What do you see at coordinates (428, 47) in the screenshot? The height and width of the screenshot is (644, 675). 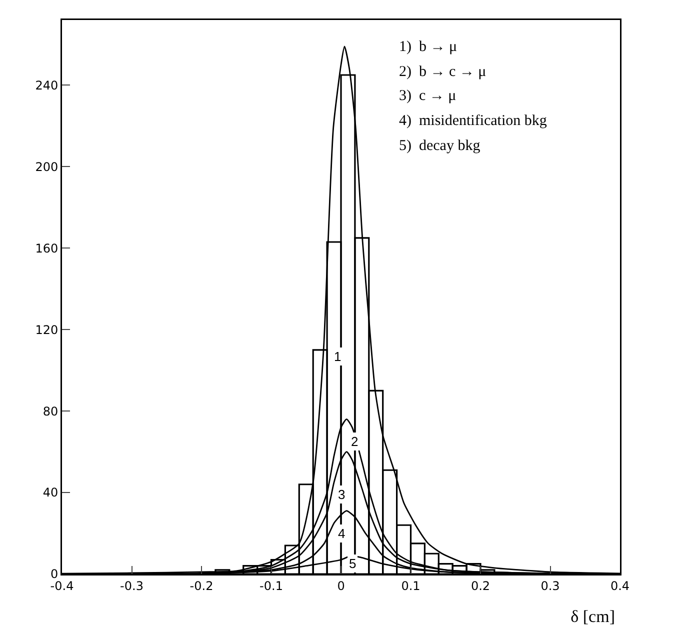 I see `annotation: 1) b → μ` at bounding box center [428, 47].